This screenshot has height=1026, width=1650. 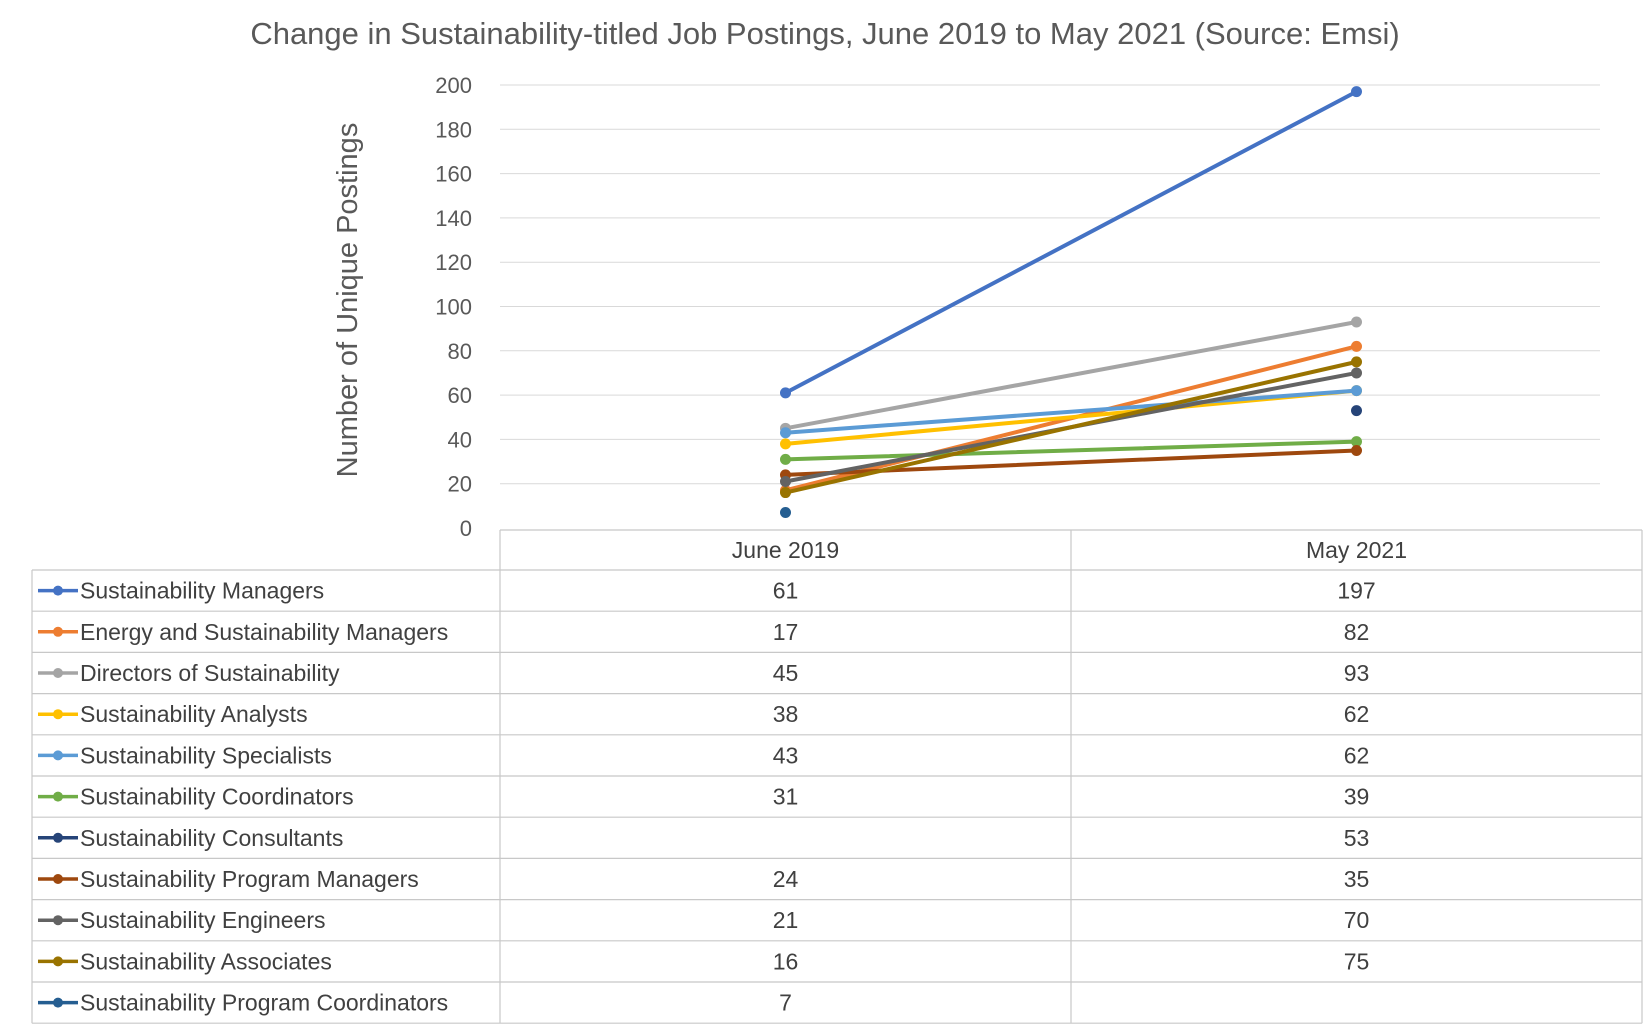 What do you see at coordinates (785, 550) in the screenshot?
I see `category-header: June 2019` at bounding box center [785, 550].